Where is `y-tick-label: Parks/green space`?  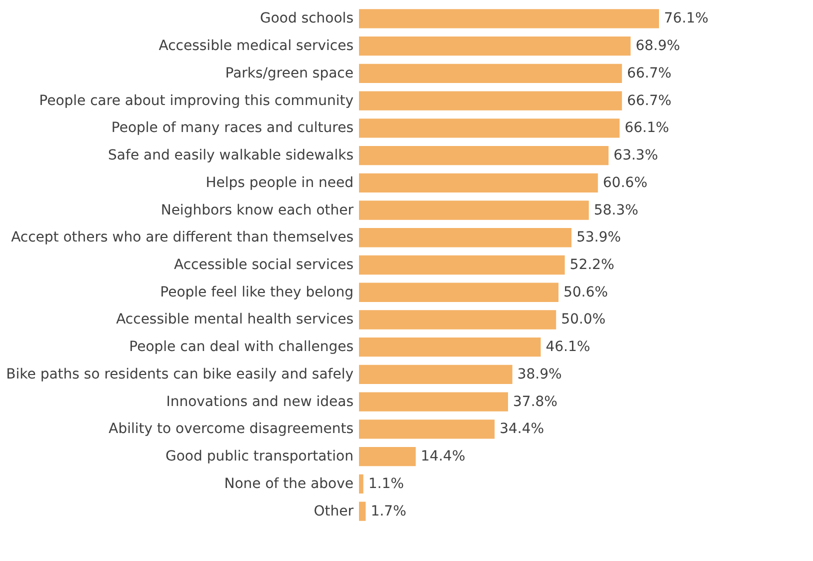 y-tick-label: Parks/green space is located at coordinates (289, 73).